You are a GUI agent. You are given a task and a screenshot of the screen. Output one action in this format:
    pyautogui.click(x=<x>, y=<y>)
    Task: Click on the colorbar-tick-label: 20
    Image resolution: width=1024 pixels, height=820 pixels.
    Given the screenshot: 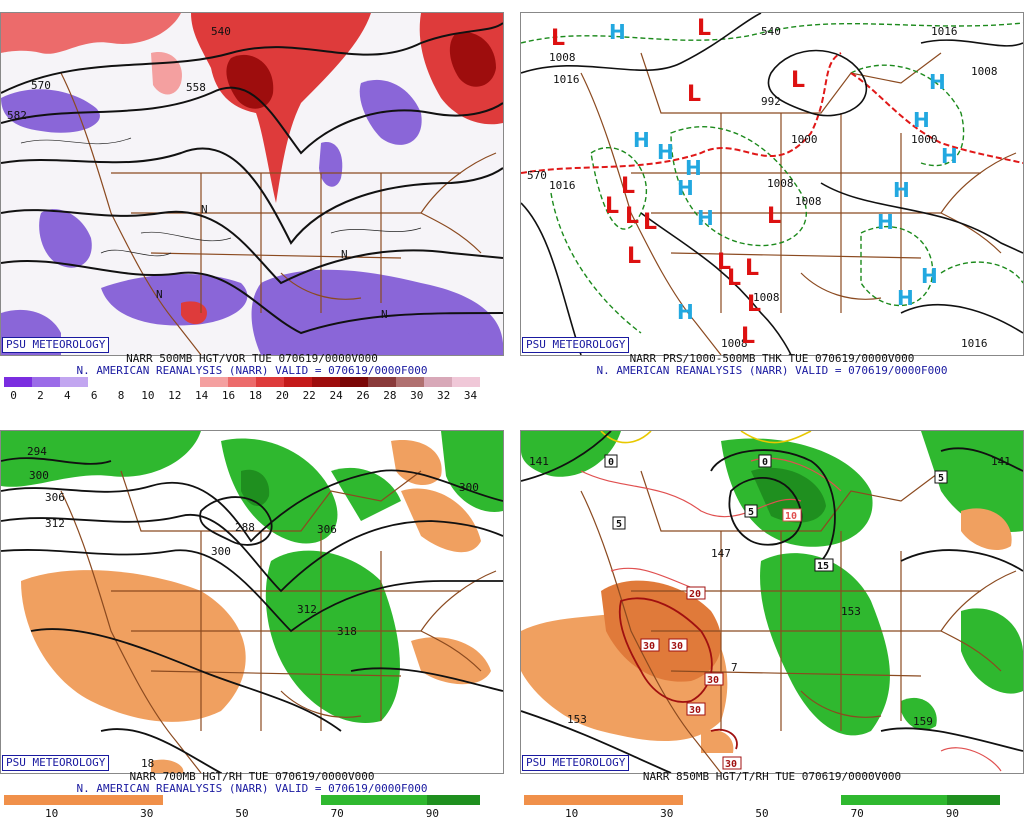 What is the action you would take?
    pyautogui.click(x=282, y=395)
    